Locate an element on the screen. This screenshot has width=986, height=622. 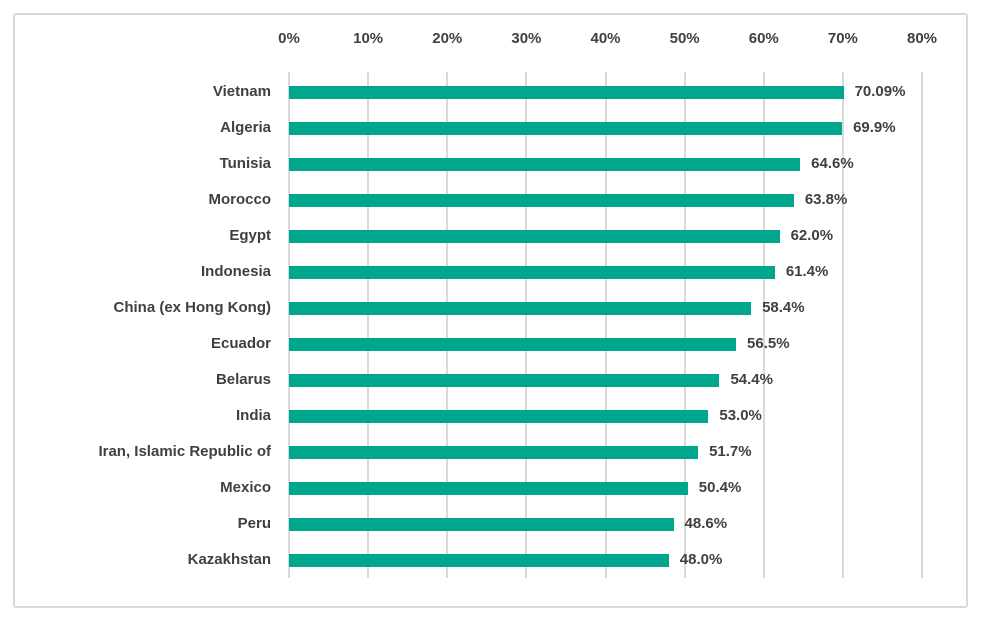
bar-row: China (ex Hong Kong) 58.4% is located at coordinates (493, 308).